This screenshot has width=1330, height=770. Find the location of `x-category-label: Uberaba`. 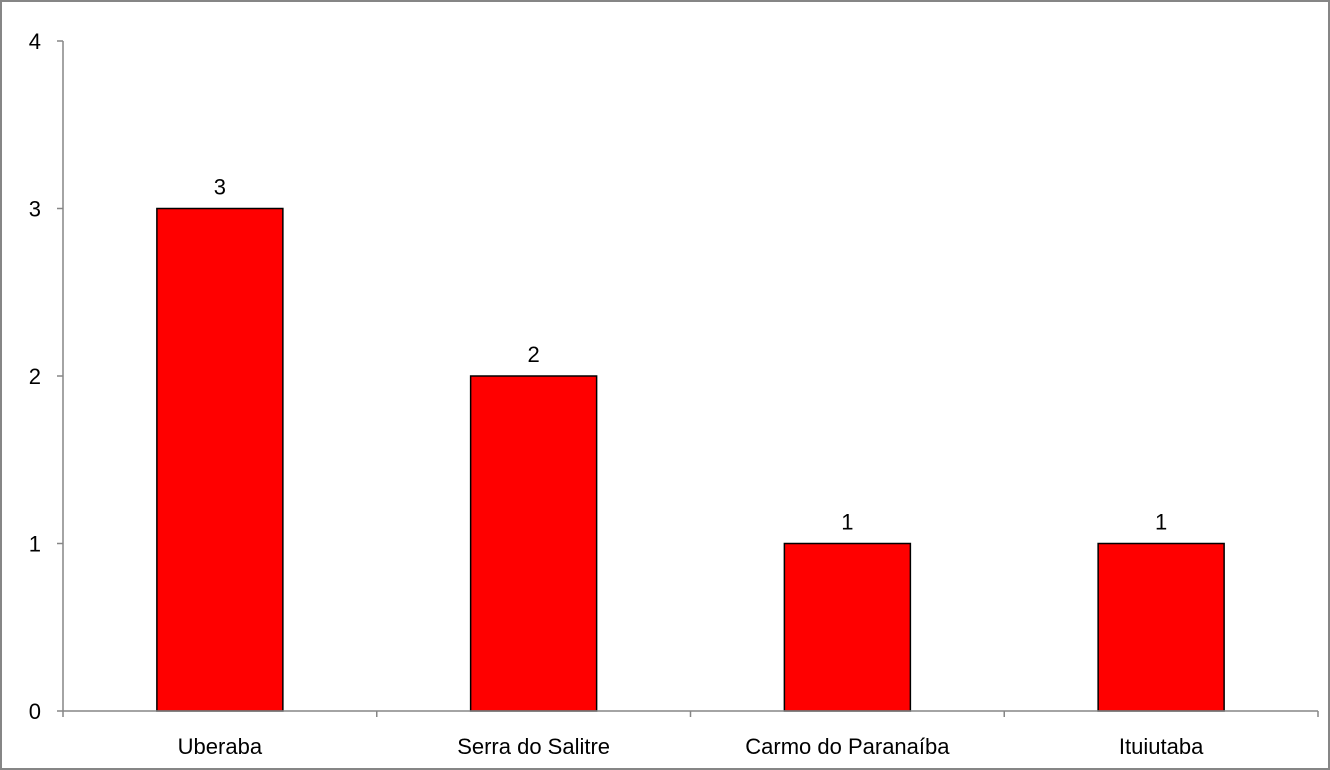

x-category-label: Uberaba is located at coordinates (220, 746).